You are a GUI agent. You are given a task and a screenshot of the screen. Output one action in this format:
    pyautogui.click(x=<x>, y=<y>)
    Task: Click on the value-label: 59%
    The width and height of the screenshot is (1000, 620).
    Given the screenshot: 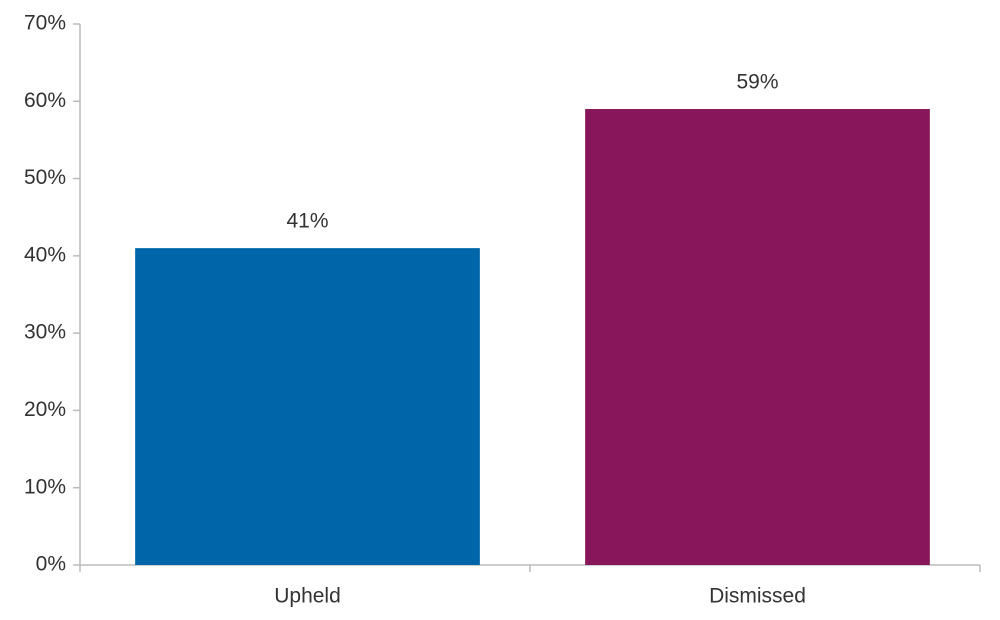 What is the action you would take?
    pyautogui.click(x=757, y=82)
    